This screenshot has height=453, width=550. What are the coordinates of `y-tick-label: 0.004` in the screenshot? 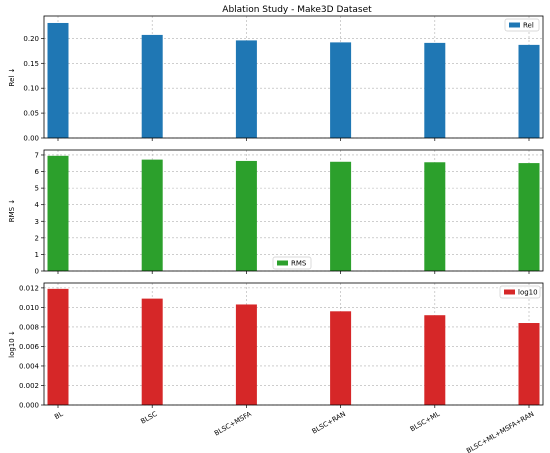 It's located at (29, 366).